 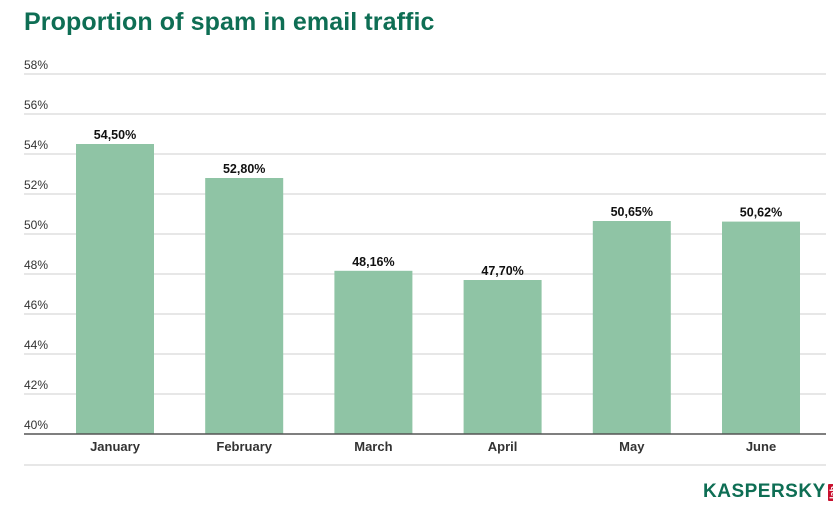 I want to click on y-tick-label: 42%, so click(x=36, y=385).